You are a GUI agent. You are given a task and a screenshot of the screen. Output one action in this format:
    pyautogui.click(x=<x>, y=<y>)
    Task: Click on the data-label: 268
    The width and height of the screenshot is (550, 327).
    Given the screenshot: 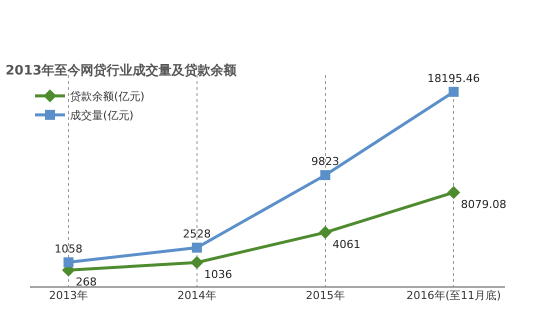 What is the action you would take?
    pyautogui.click(x=86, y=282)
    